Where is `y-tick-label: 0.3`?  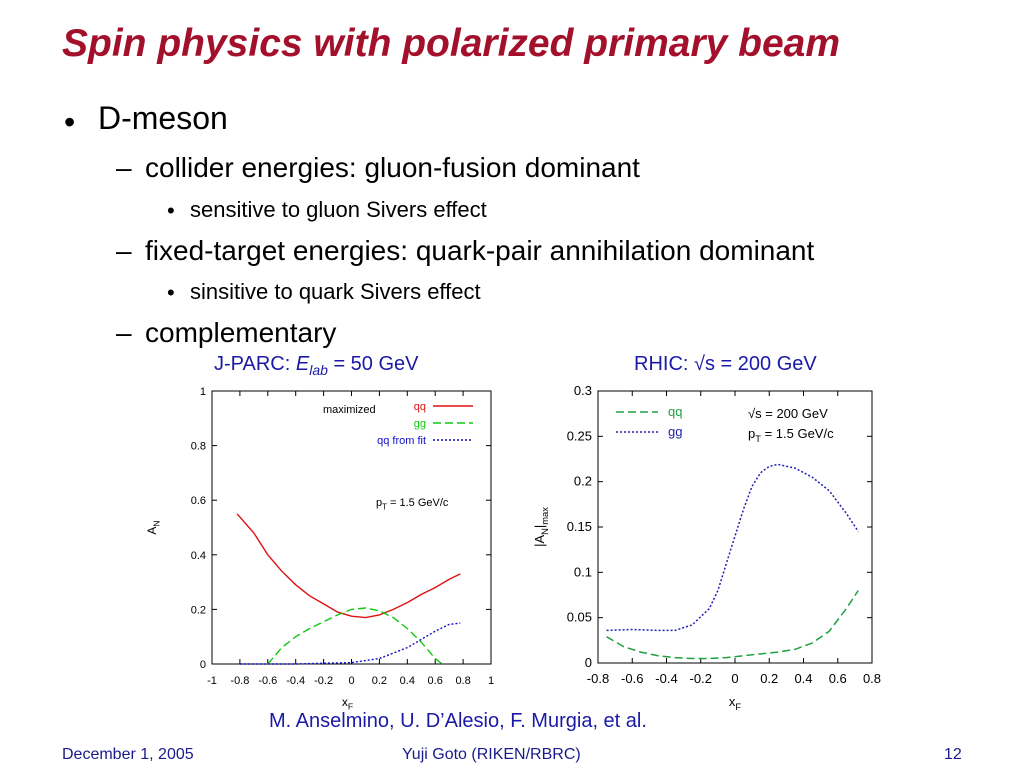
y-tick-label: 0.3 is located at coordinates (583, 390).